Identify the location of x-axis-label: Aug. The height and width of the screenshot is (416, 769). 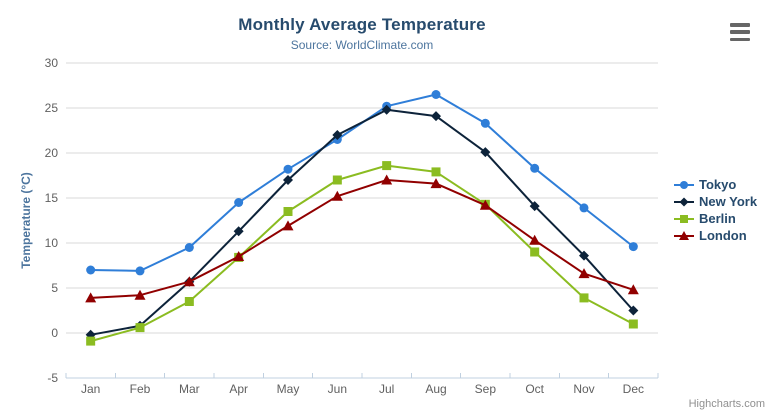
(435, 389).